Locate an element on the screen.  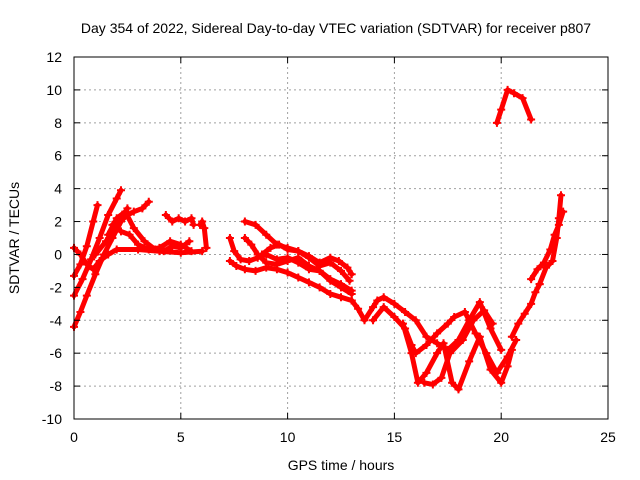
x-tick-label: 5 is located at coordinates (181, 437).